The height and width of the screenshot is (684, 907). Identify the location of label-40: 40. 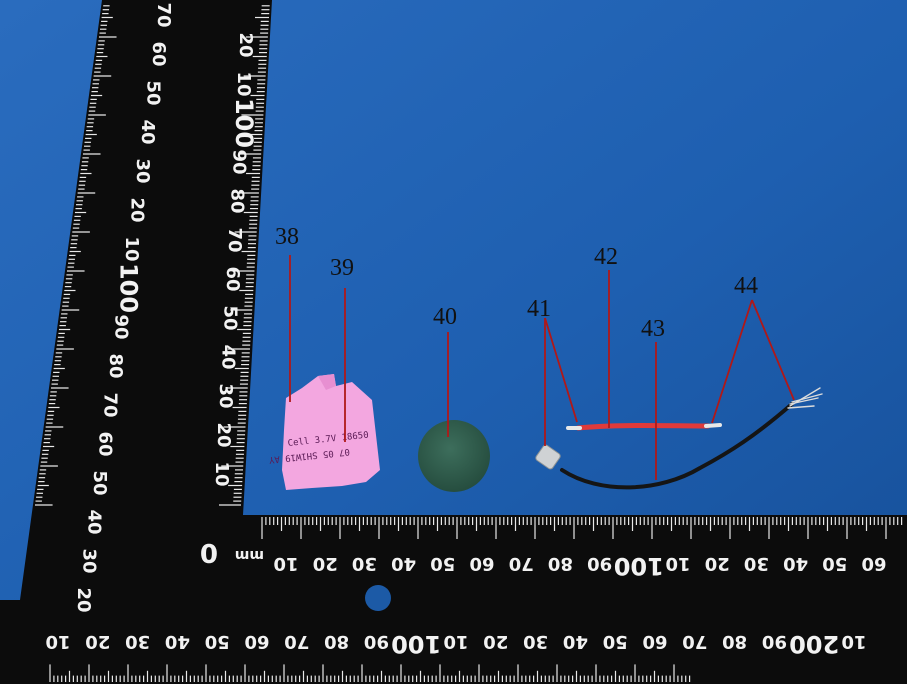
(445, 317).